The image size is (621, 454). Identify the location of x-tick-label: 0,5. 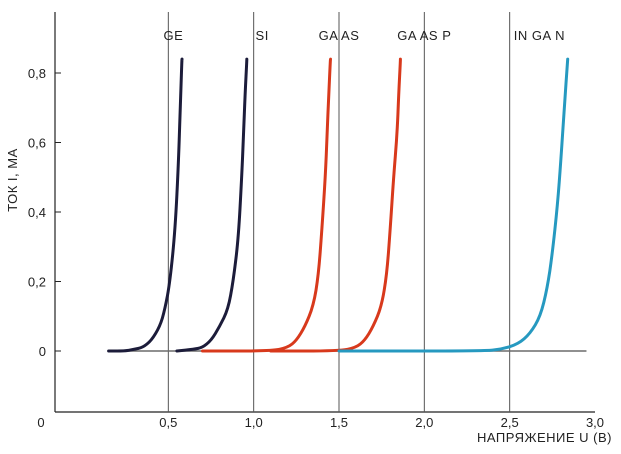
(168, 422).